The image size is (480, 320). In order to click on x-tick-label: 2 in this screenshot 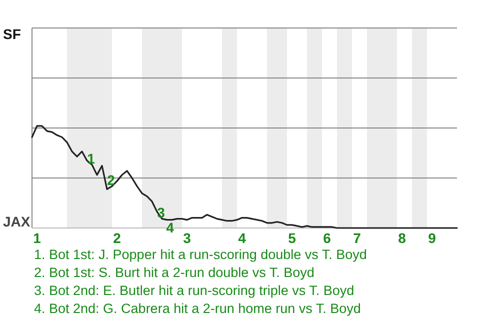, I will do `click(117, 238)`.